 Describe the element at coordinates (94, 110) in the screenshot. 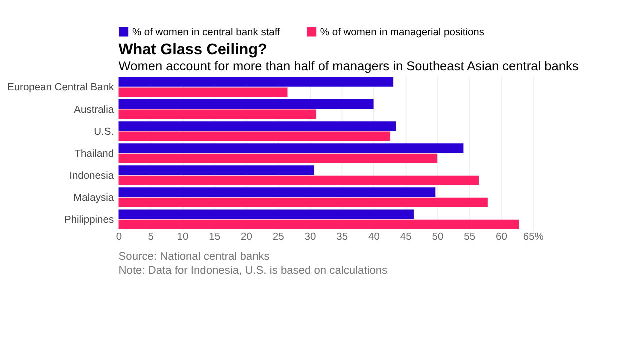

I see `y-tick-label: Australia` at that location.